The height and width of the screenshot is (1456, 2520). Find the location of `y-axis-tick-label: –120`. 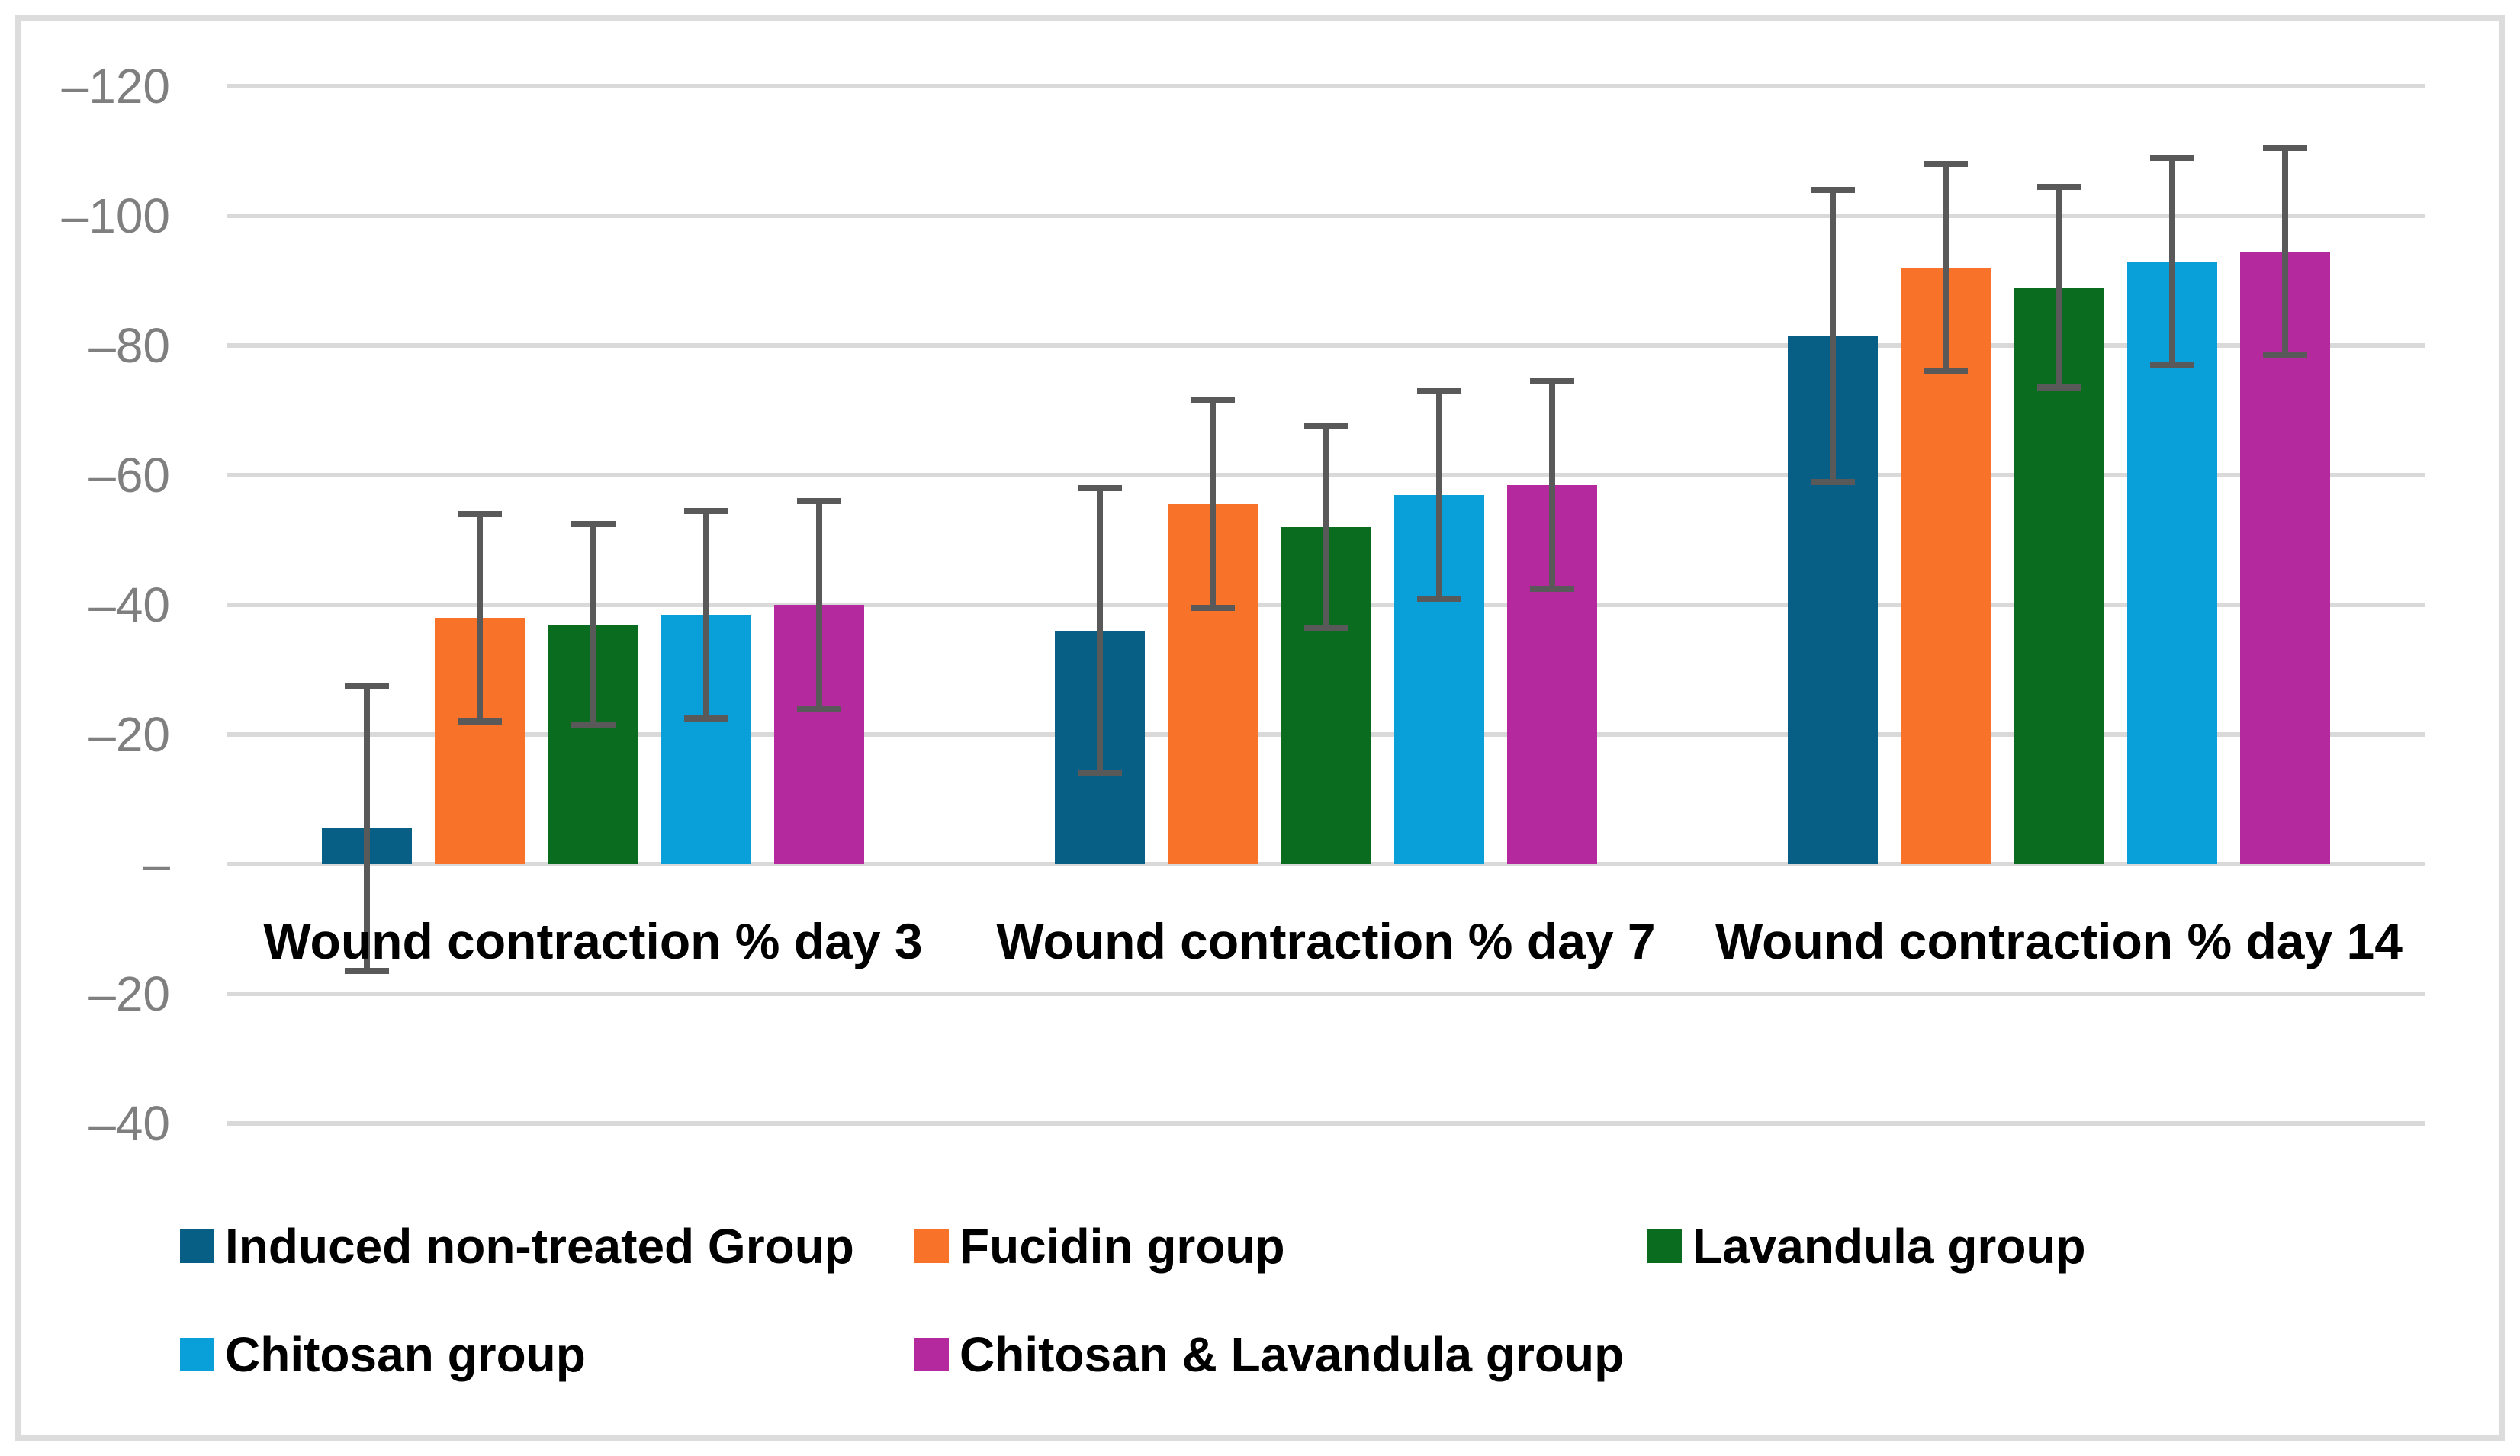

y-axis-tick-label: –120 is located at coordinates (115, 86).